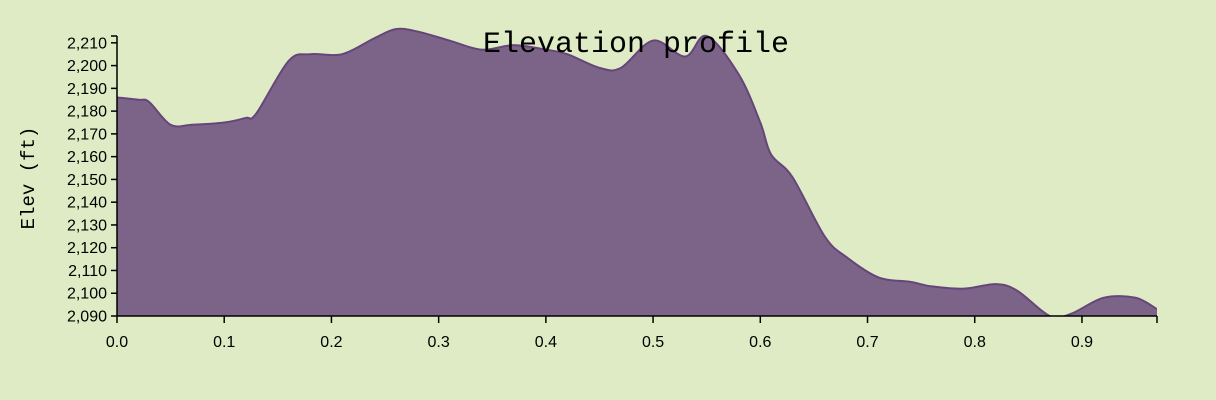 The height and width of the screenshot is (400, 1216). I want to click on x-tick-label: 0.3, so click(439, 342).